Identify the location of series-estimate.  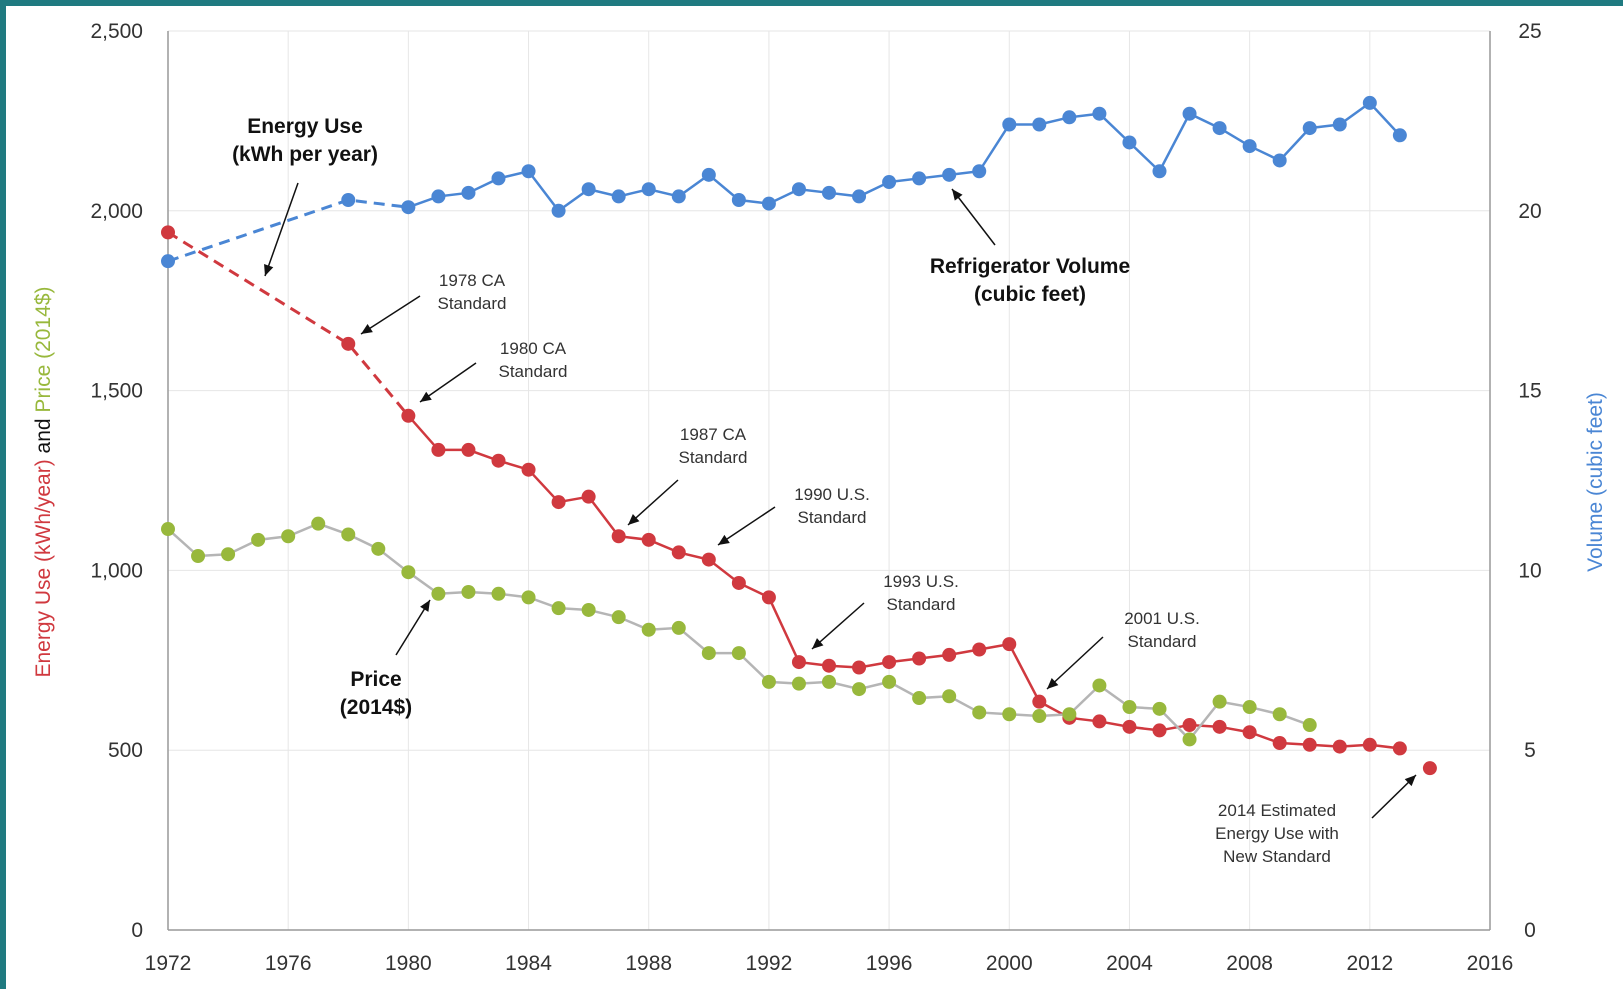
(1429, 768).